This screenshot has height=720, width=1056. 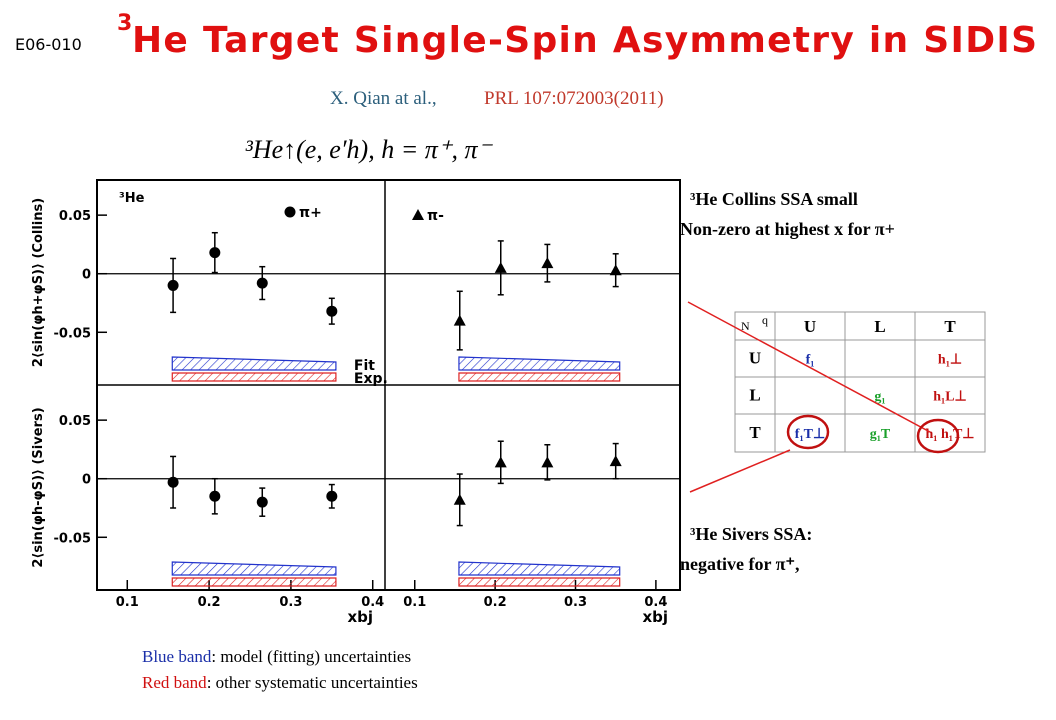 I want to click on title-sup: 3, so click(x=124, y=23).